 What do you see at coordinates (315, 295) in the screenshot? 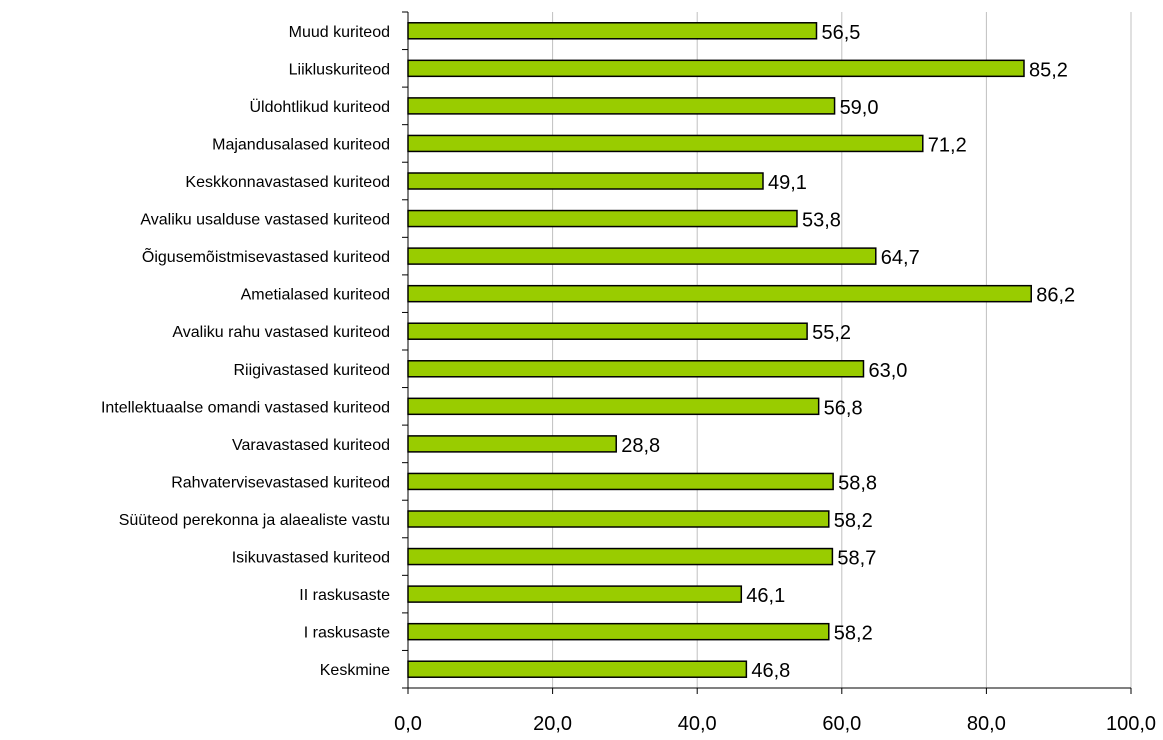
I see `category-label-7: Ametialased kuriteod` at bounding box center [315, 295].